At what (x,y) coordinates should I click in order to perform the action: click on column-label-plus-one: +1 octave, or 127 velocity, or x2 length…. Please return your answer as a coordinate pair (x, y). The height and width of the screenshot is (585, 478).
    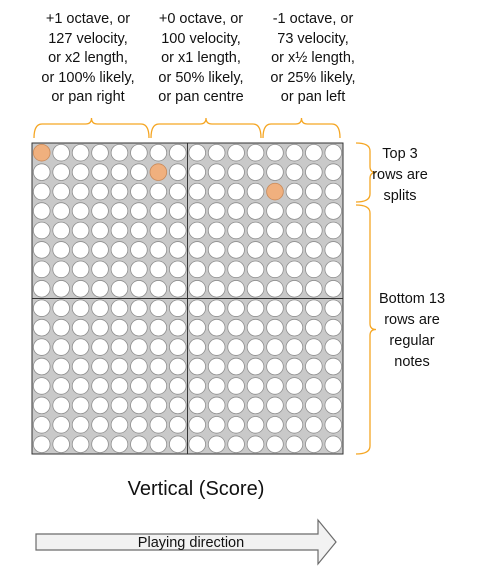
    Looking at the image, I should click on (88, 58).